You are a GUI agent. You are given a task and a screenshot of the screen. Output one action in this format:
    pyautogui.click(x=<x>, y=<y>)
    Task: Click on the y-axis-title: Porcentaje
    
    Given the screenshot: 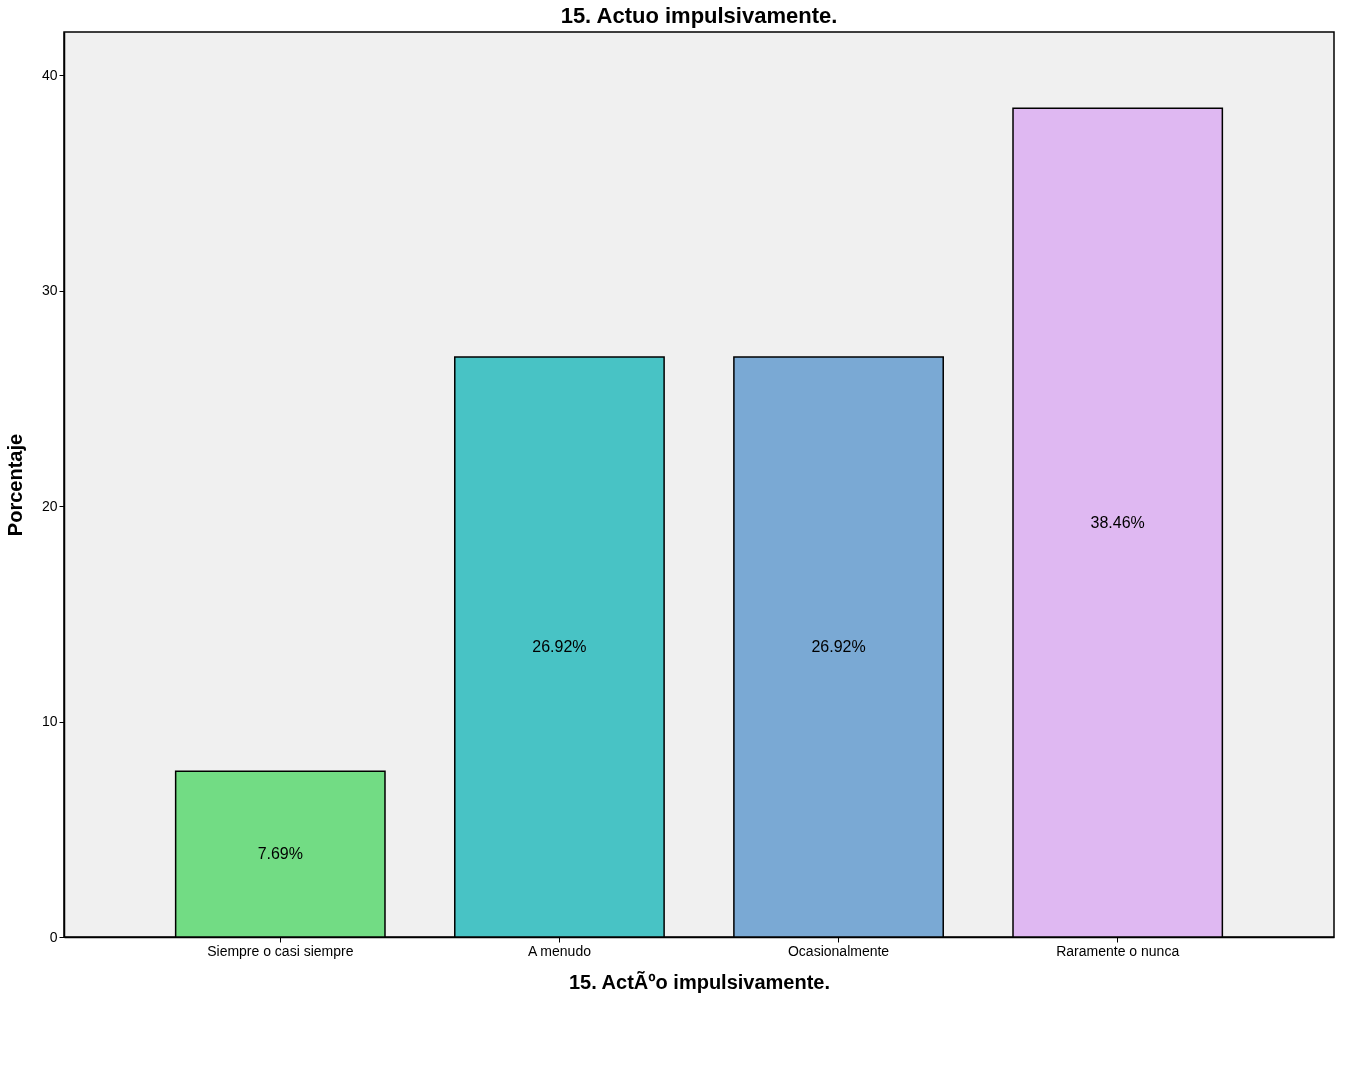 What is the action you would take?
    pyautogui.click(x=14, y=485)
    